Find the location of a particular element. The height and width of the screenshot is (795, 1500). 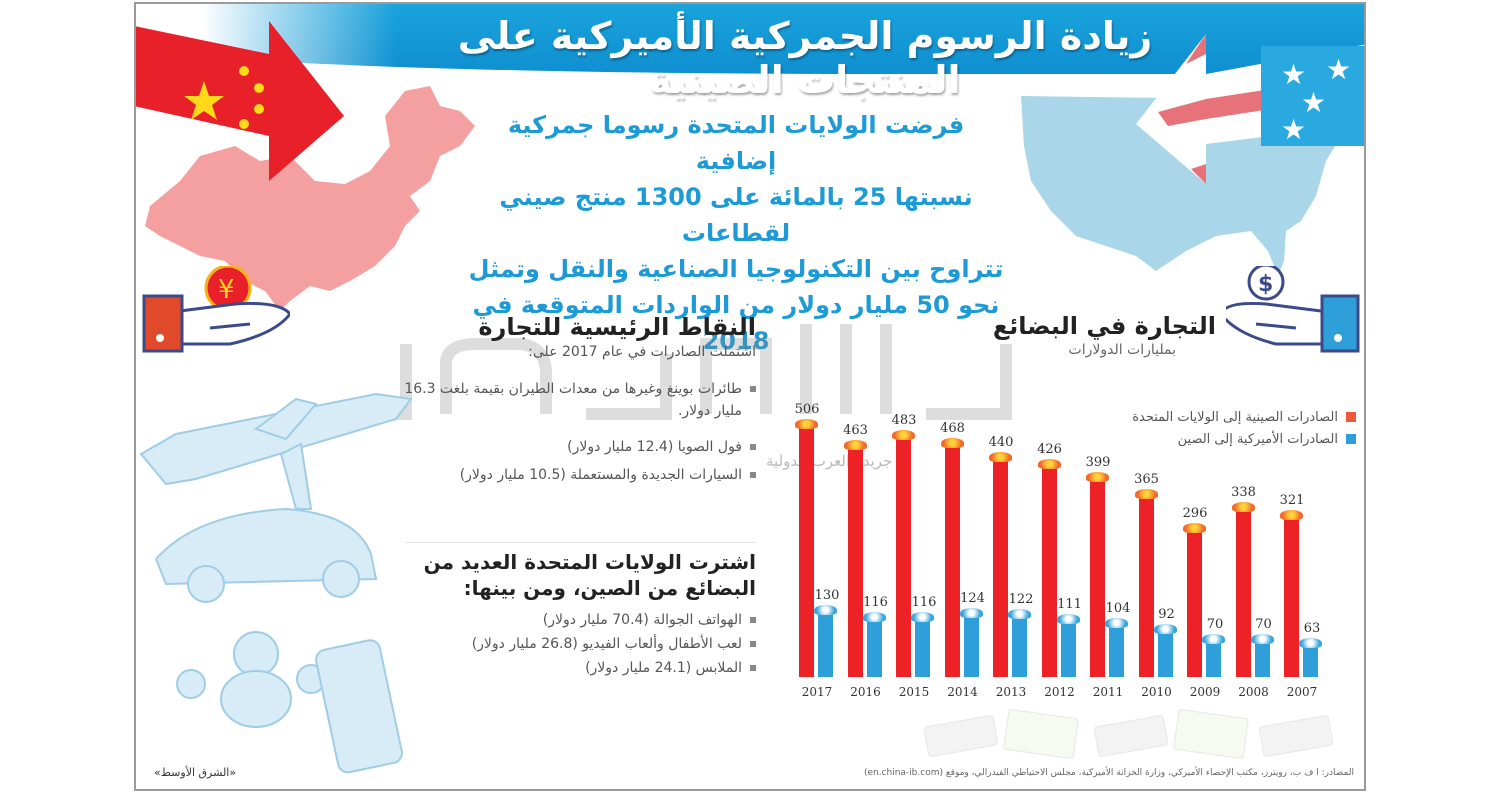

x-axis-label: 2017 is located at coordinates (817, 692).